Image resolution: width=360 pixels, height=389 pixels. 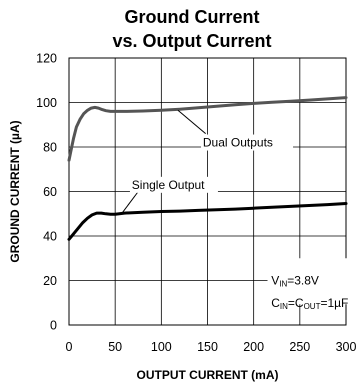 I want to click on x-tick-label-150: 150, so click(x=207, y=347).